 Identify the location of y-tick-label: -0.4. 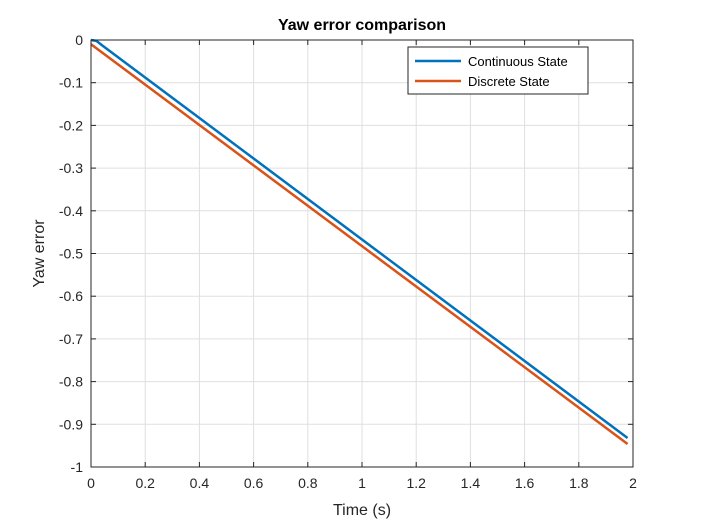
(71, 211).